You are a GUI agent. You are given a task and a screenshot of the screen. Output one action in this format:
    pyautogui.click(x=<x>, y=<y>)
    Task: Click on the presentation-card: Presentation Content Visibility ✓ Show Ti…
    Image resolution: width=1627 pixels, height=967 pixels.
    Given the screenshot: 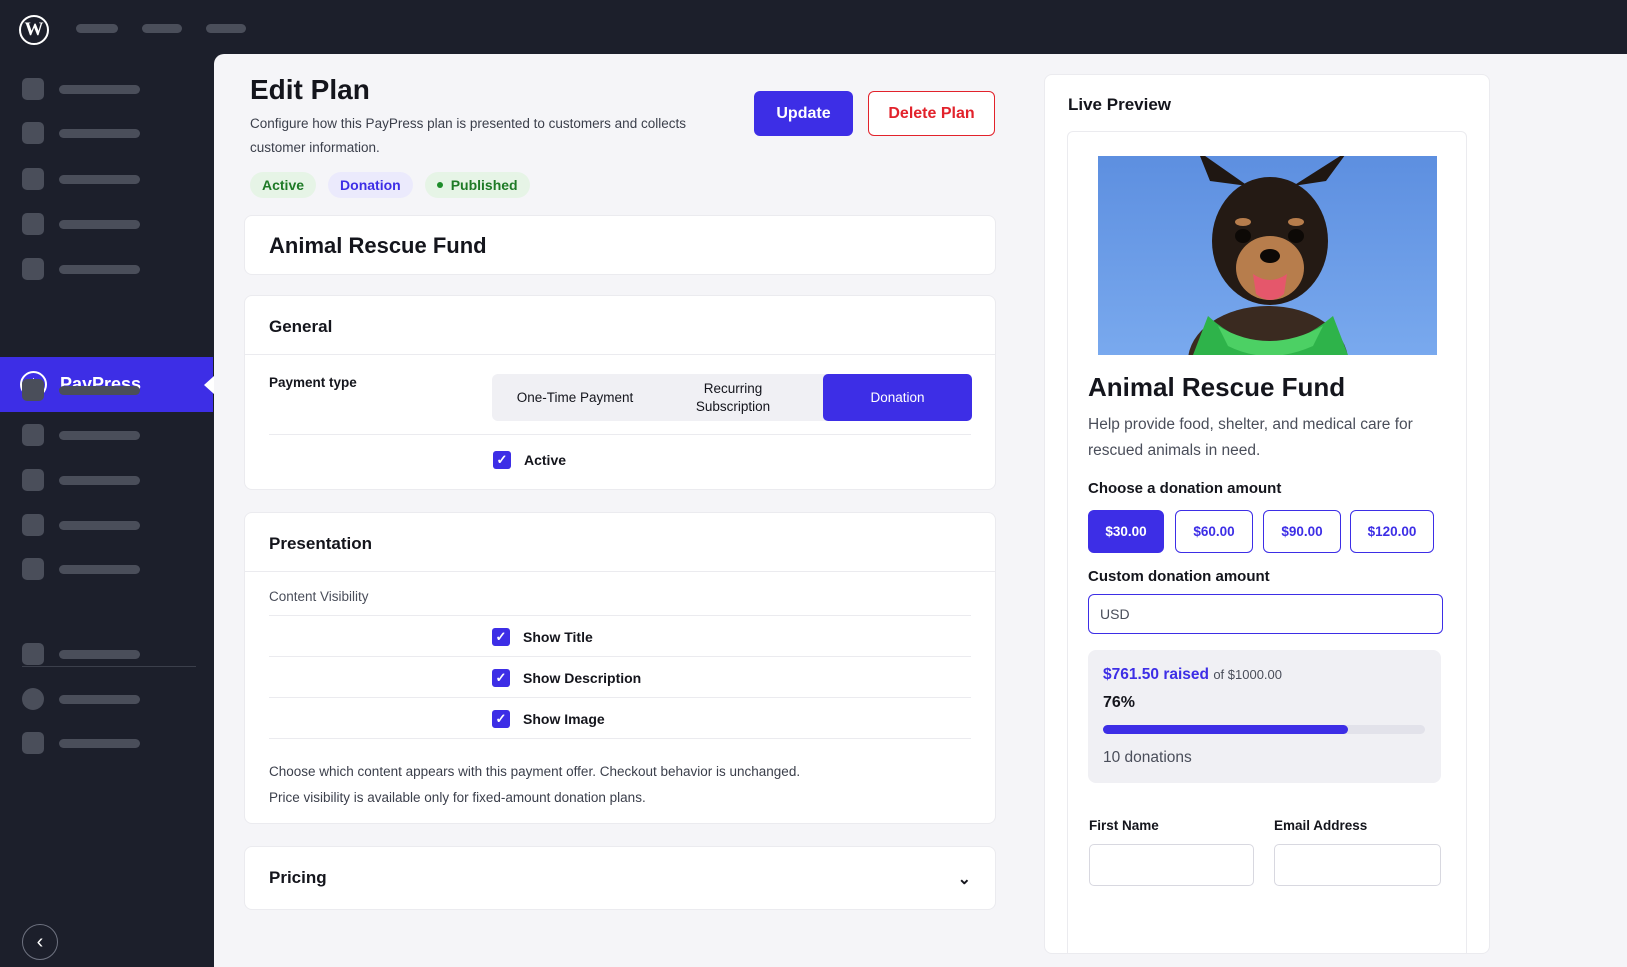 What is the action you would take?
    pyautogui.click(x=620, y=668)
    